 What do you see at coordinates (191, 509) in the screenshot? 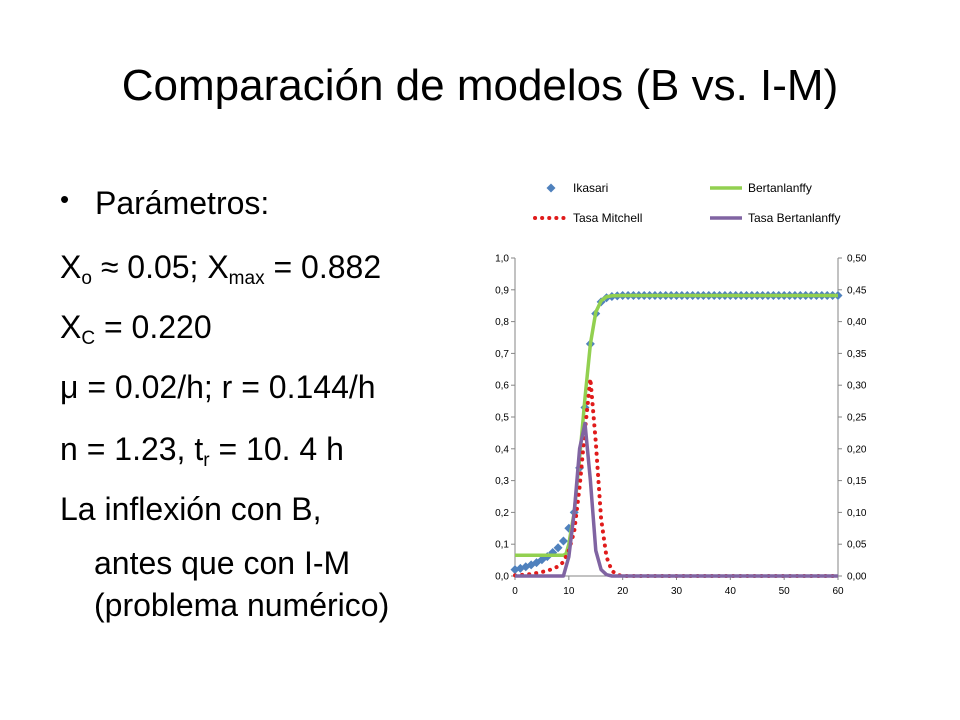
I see `inflexion-line-1: La inflexión con B,` at bounding box center [191, 509].